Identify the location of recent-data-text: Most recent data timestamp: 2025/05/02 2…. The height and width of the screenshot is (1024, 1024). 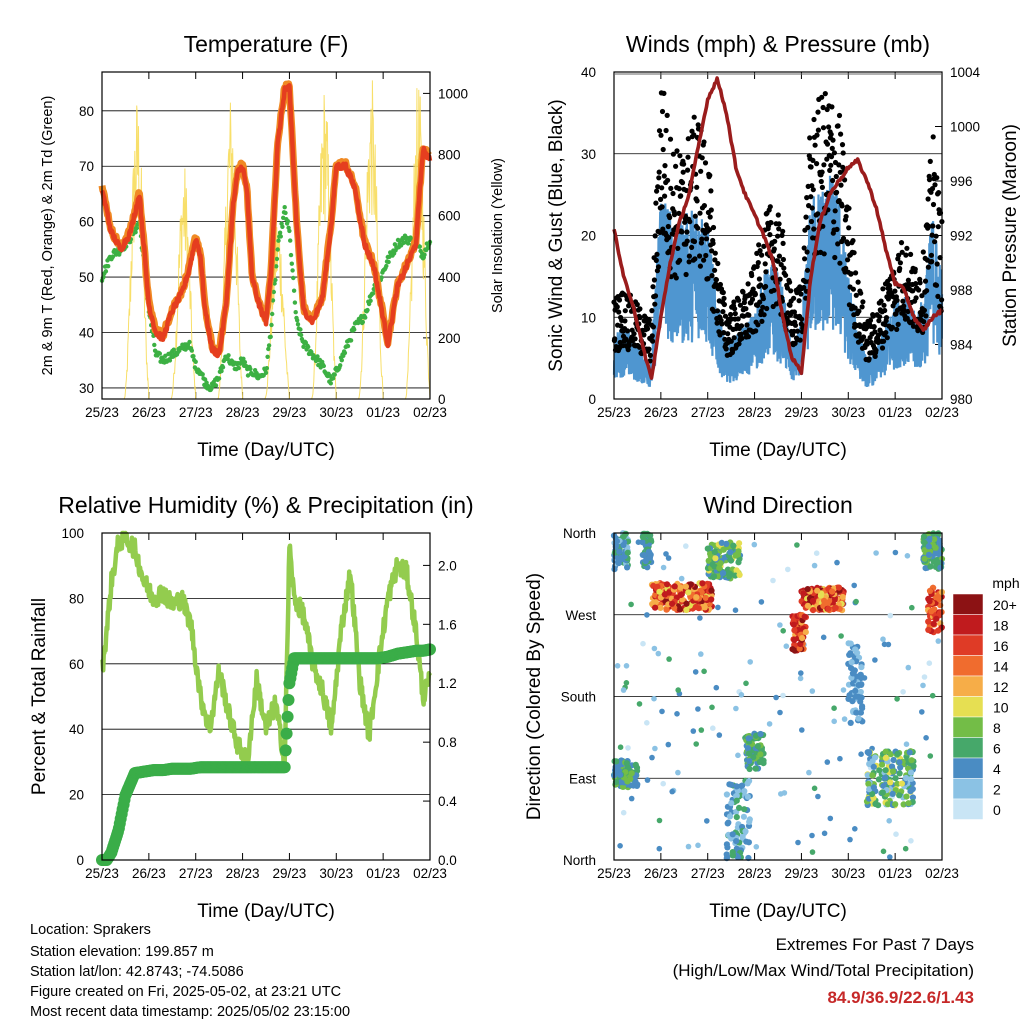
(190, 1012).